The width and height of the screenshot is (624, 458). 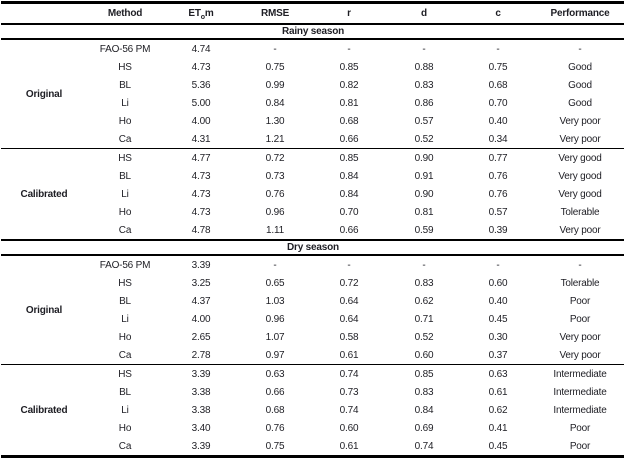 What do you see at coordinates (275, 85) in the screenshot?
I see `cell-rmse: 0.99` at bounding box center [275, 85].